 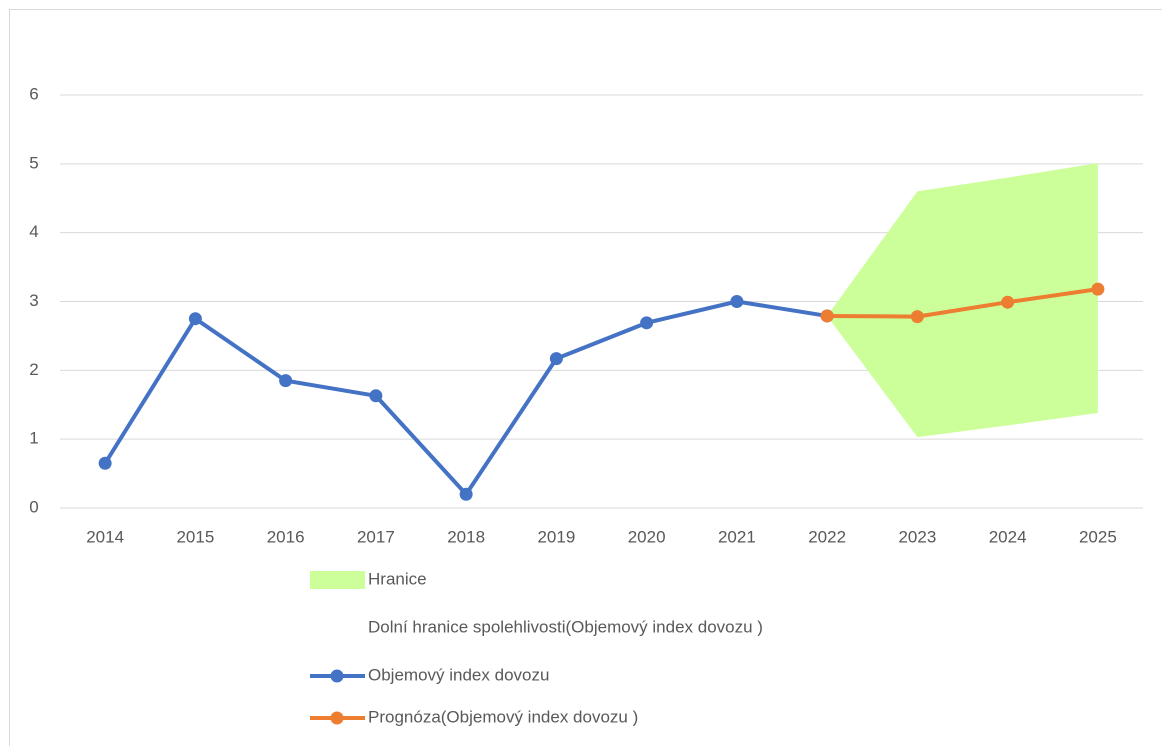 I want to click on x-tick-label: 2021, so click(x=737, y=536).